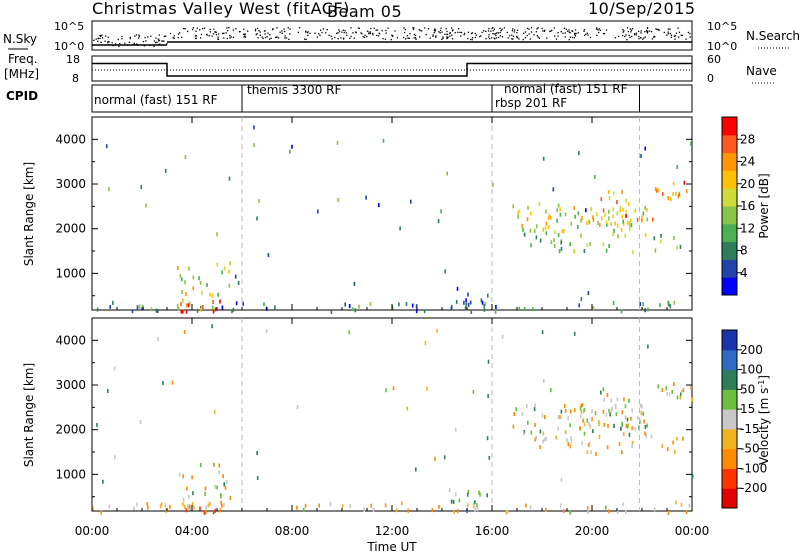 The width and height of the screenshot is (800, 554). I want to click on range-tick-label: 4000, so click(70, 139).